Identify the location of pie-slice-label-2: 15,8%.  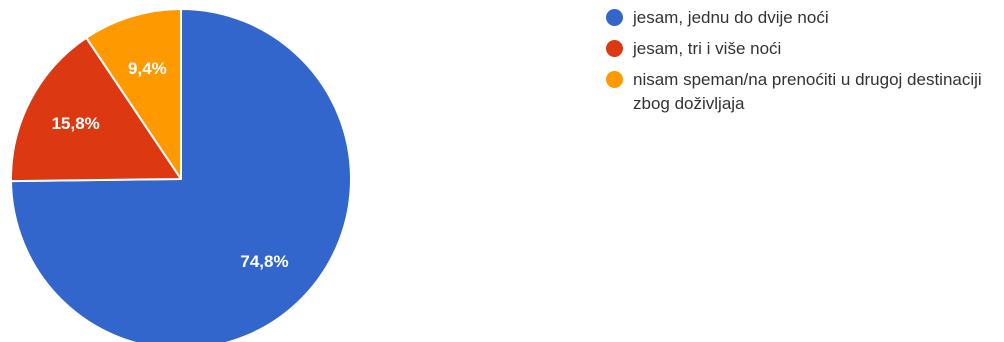
(76, 123).